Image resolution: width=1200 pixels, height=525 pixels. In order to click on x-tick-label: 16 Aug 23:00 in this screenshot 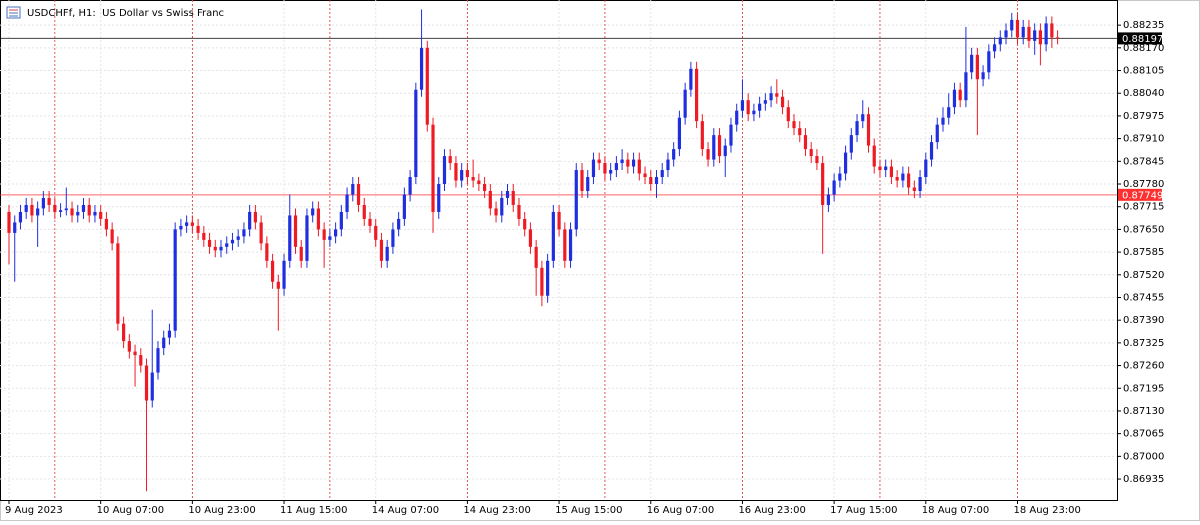, I will do `click(771, 510)`.